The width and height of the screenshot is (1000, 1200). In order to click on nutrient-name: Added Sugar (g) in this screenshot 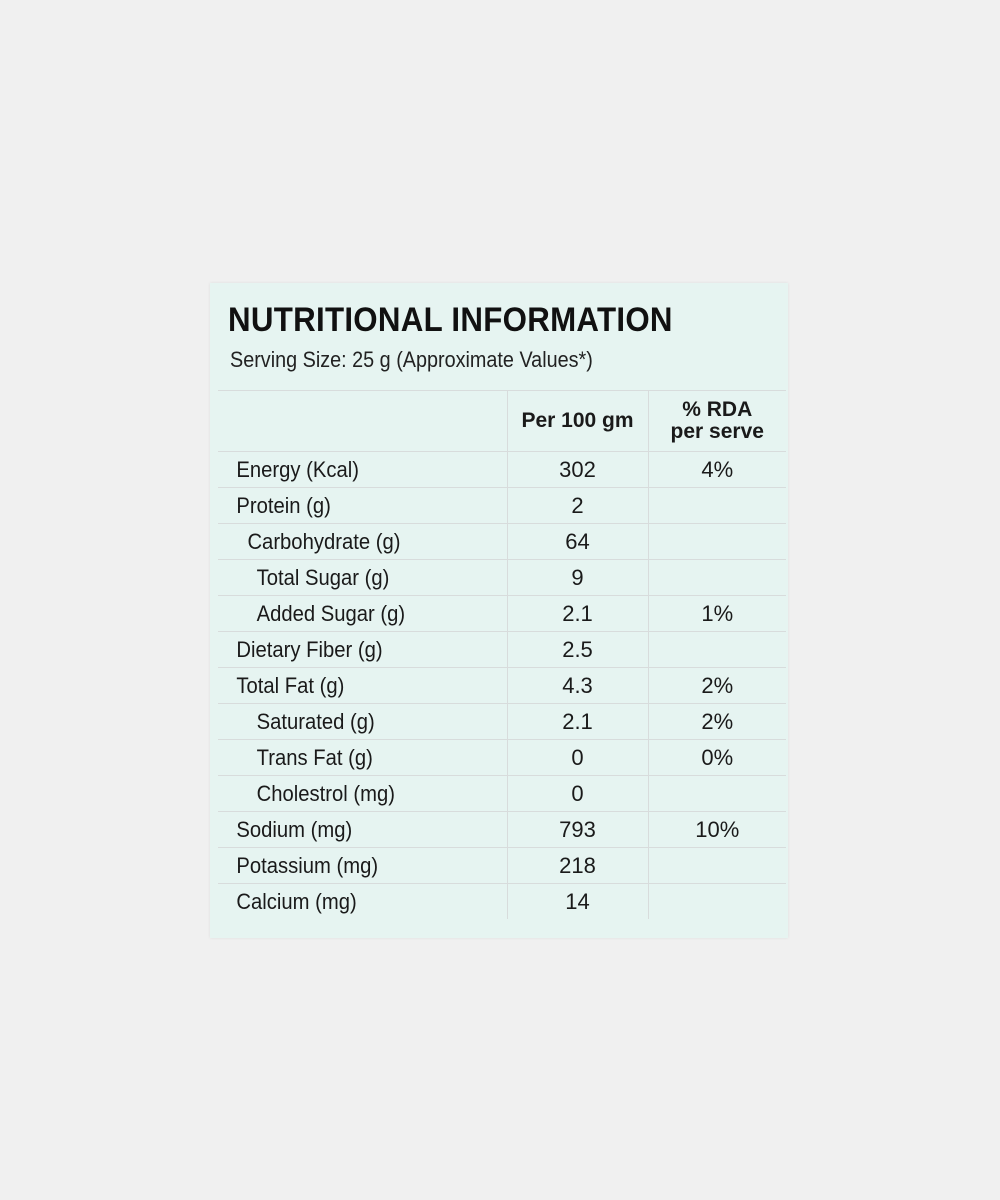, I will do `click(351, 613)`.